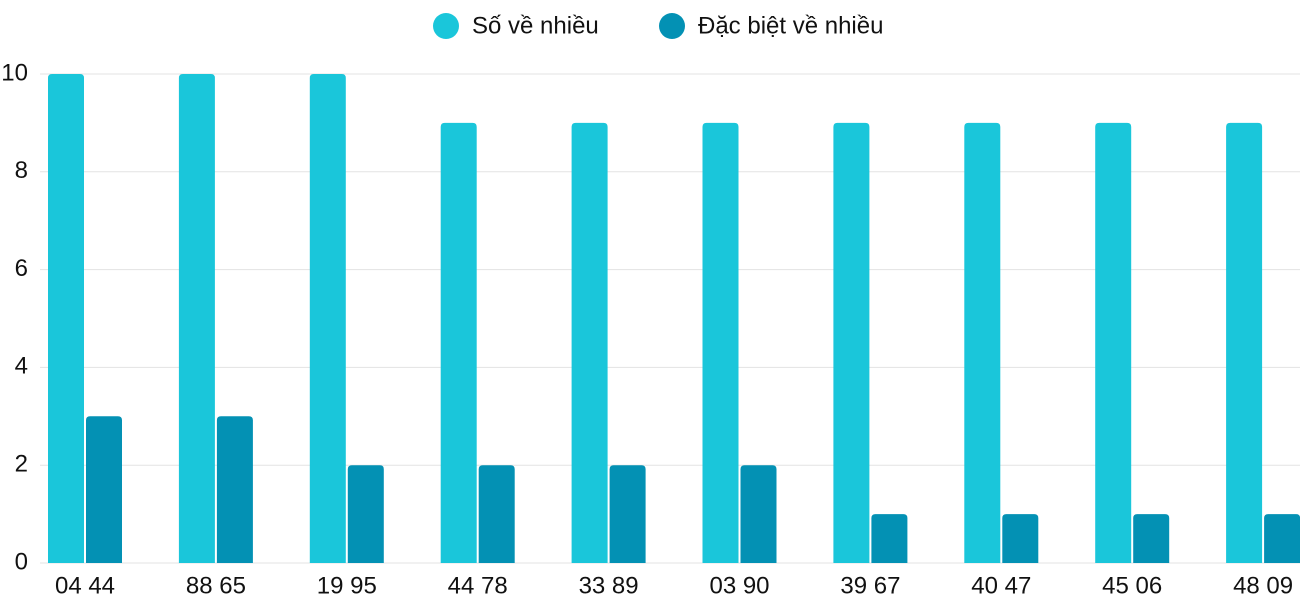 The height and width of the screenshot is (600, 1300). What do you see at coordinates (1001, 585) in the screenshot?
I see `x-tick-label: 40 47` at bounding box center [1001, 585].